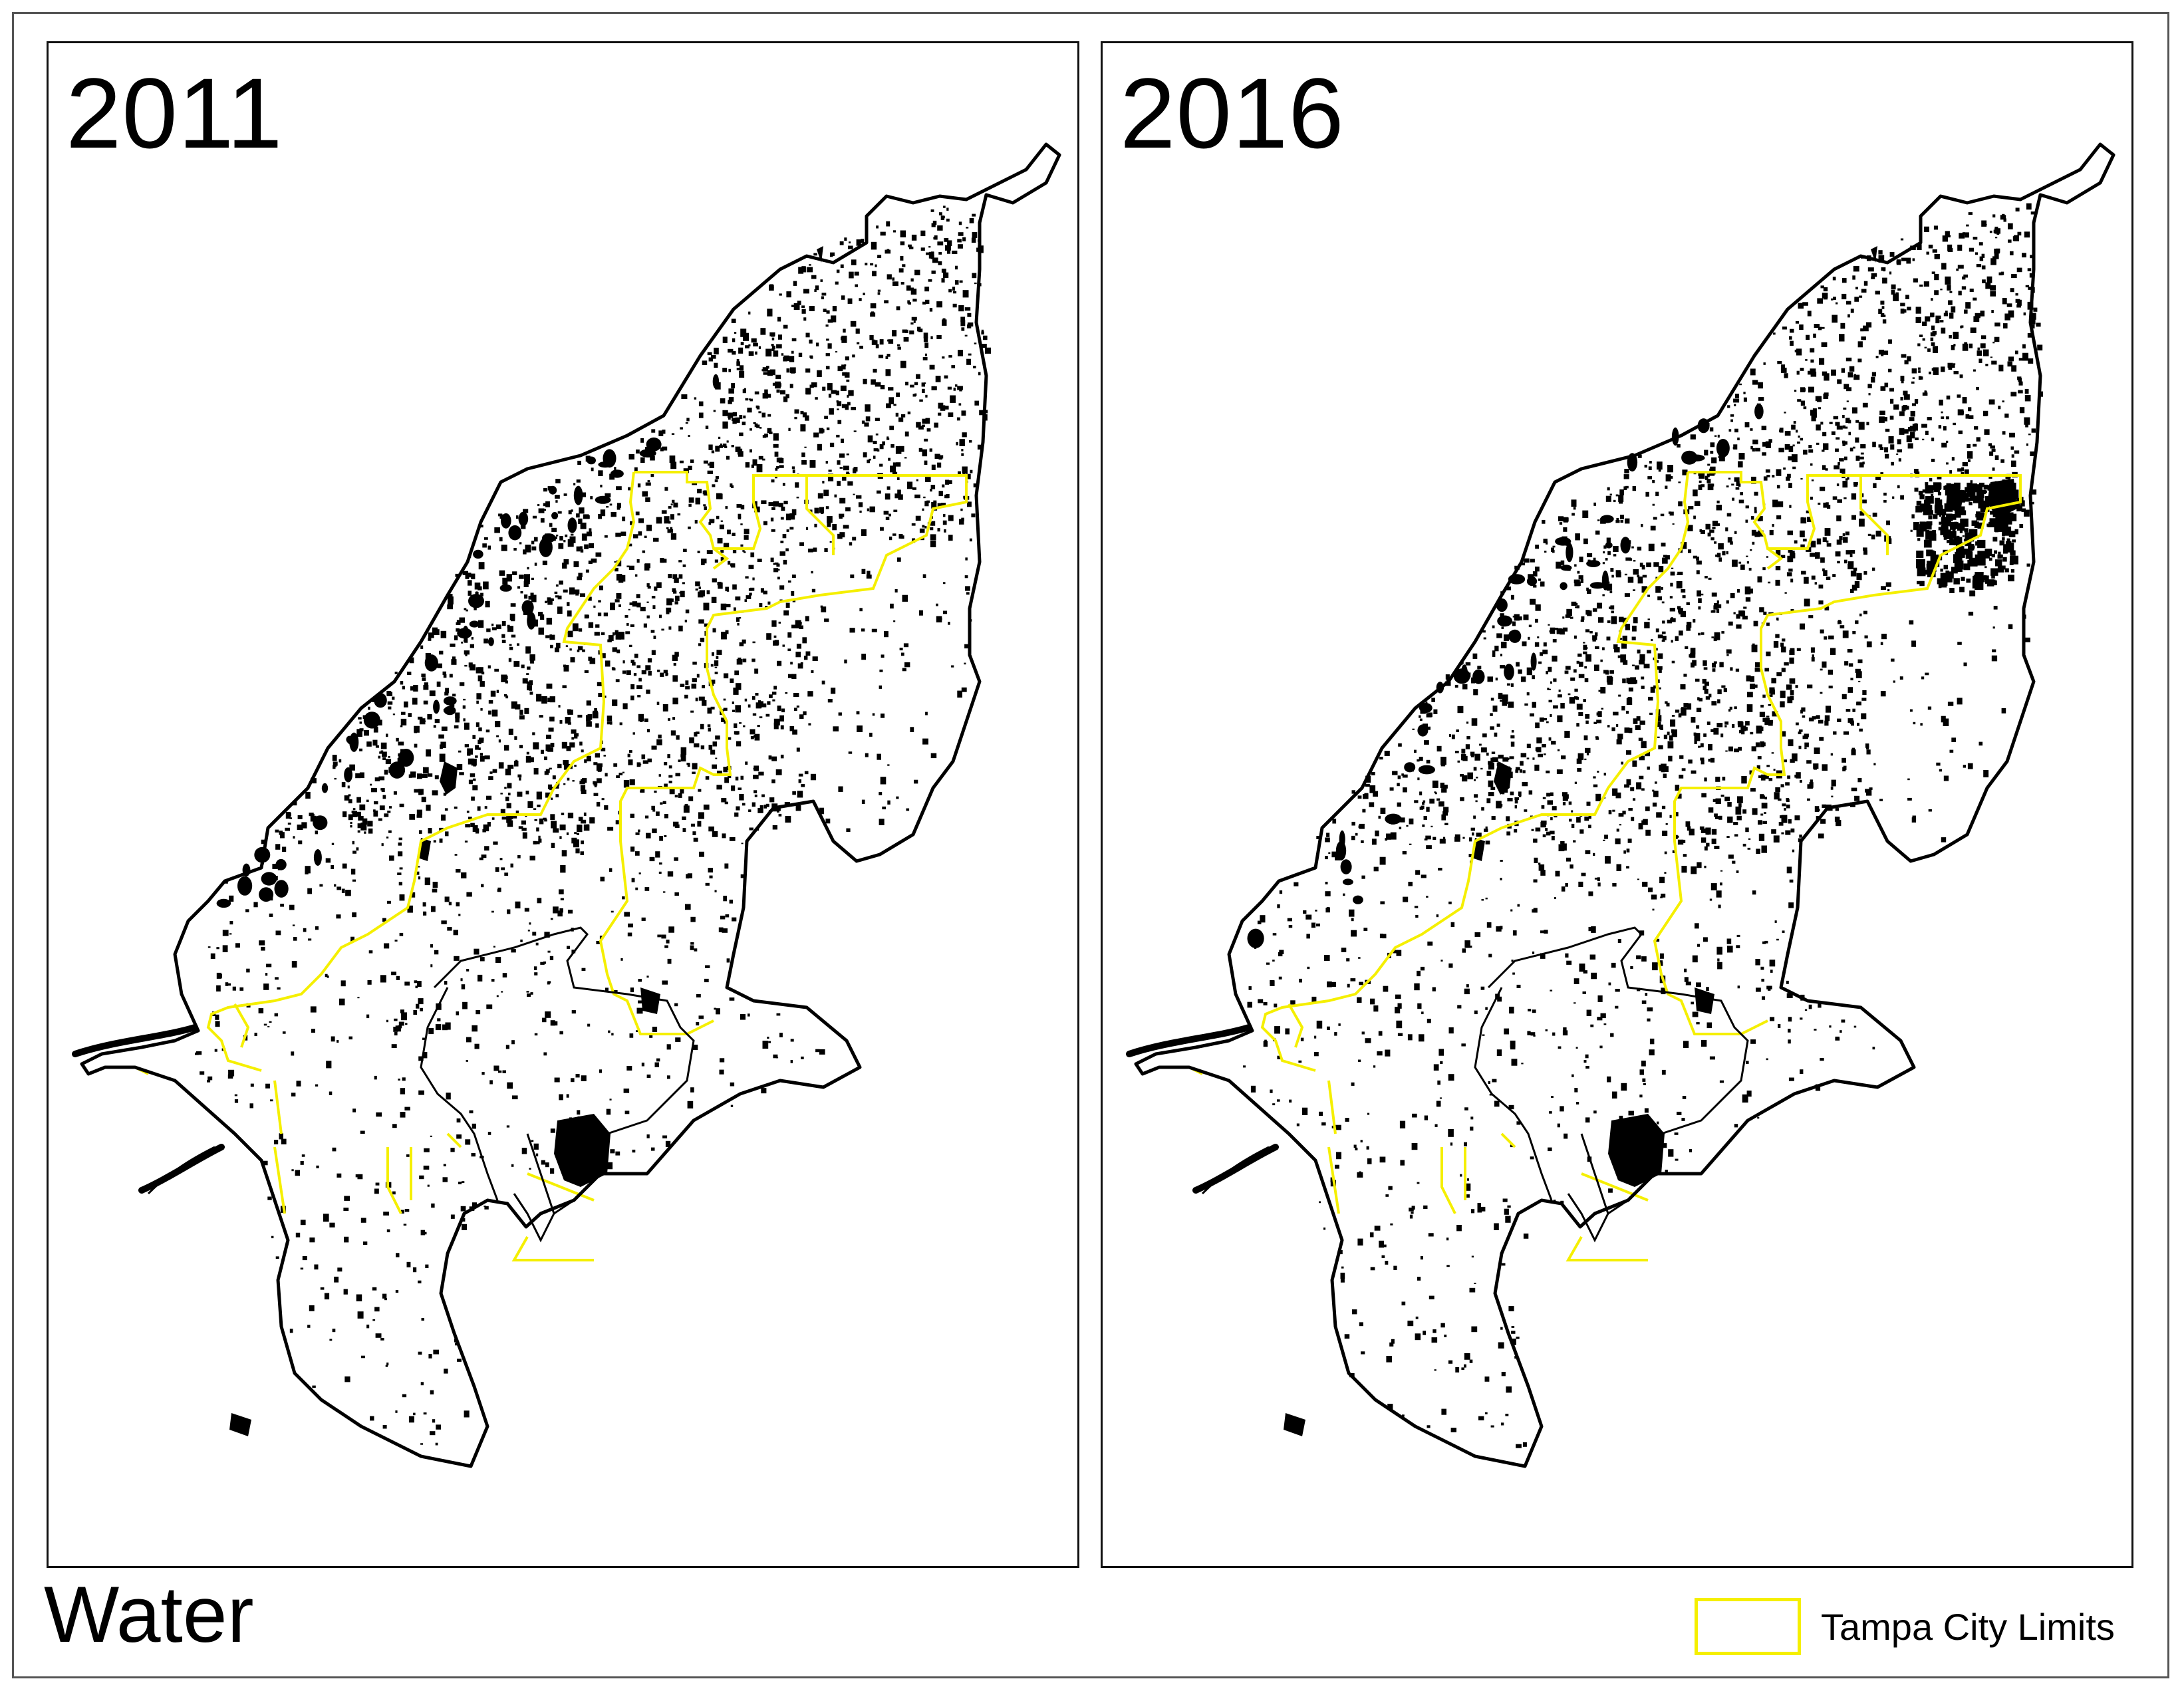 Image resolution: width=2184 pixels, height=1693 pixels. I want to click on panel-year-label: 2016, so click(1232, 113).